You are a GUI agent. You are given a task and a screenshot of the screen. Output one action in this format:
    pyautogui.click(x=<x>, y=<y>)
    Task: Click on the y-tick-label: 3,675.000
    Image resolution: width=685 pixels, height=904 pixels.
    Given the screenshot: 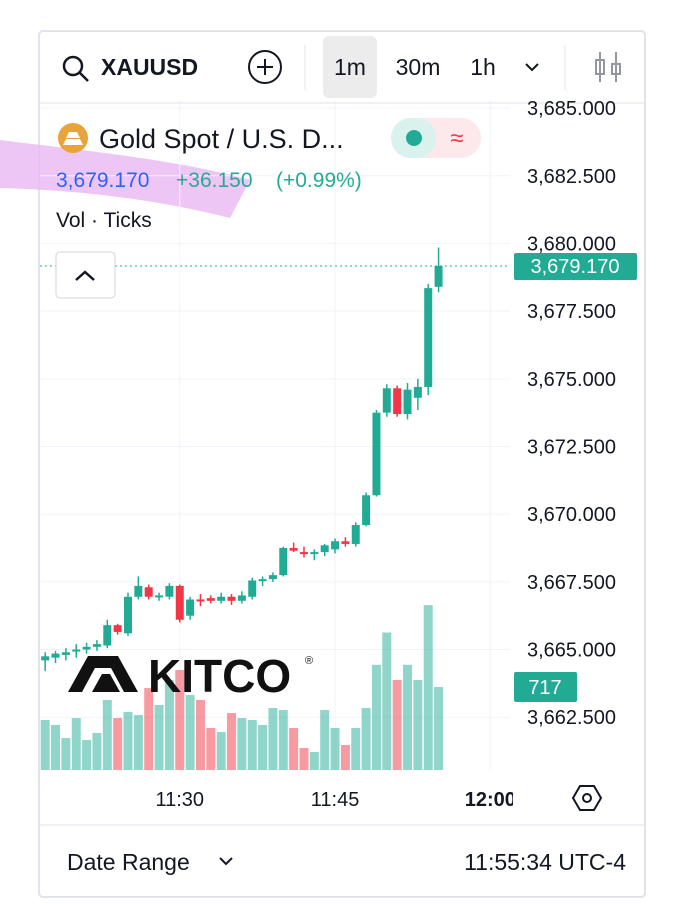 What is the action you would take?
    pyautogui.click(x=571, y=380)
    